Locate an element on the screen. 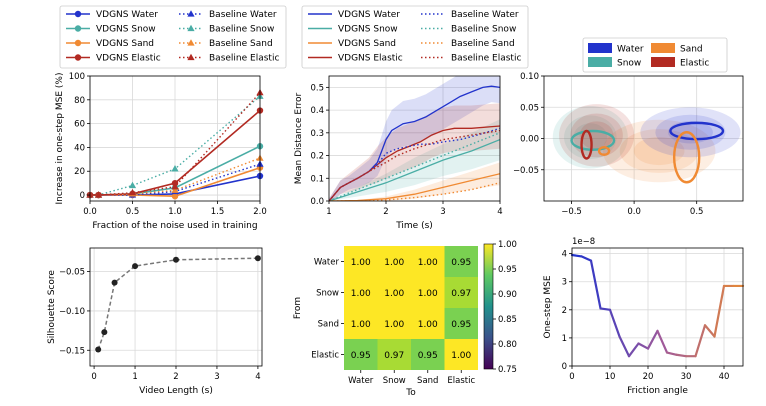 The height and width of the screenshot is (406, 766). legend-label: Sand is located at coordinates (691, 50).